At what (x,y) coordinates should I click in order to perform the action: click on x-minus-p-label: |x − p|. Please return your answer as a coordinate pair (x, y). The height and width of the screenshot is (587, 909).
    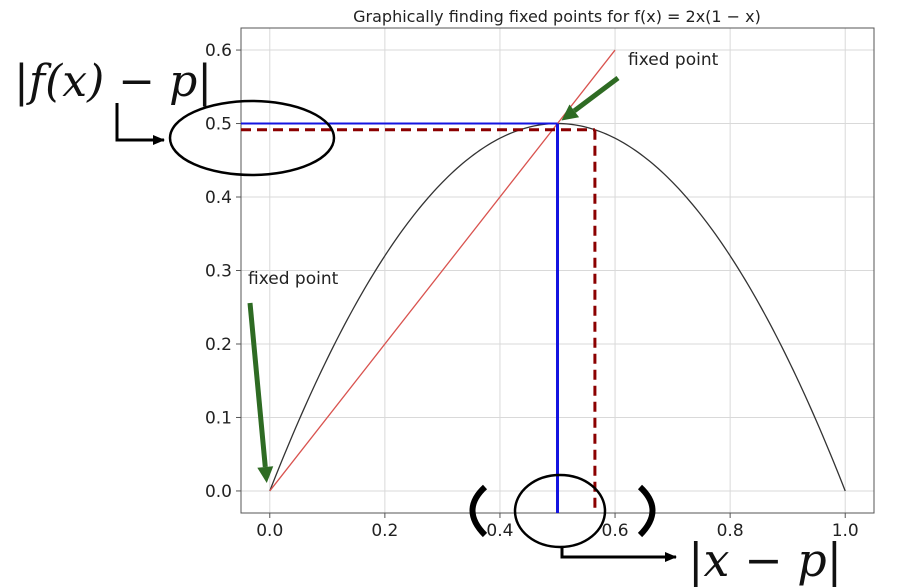
    Looking at the image, I should click on (765, 560).